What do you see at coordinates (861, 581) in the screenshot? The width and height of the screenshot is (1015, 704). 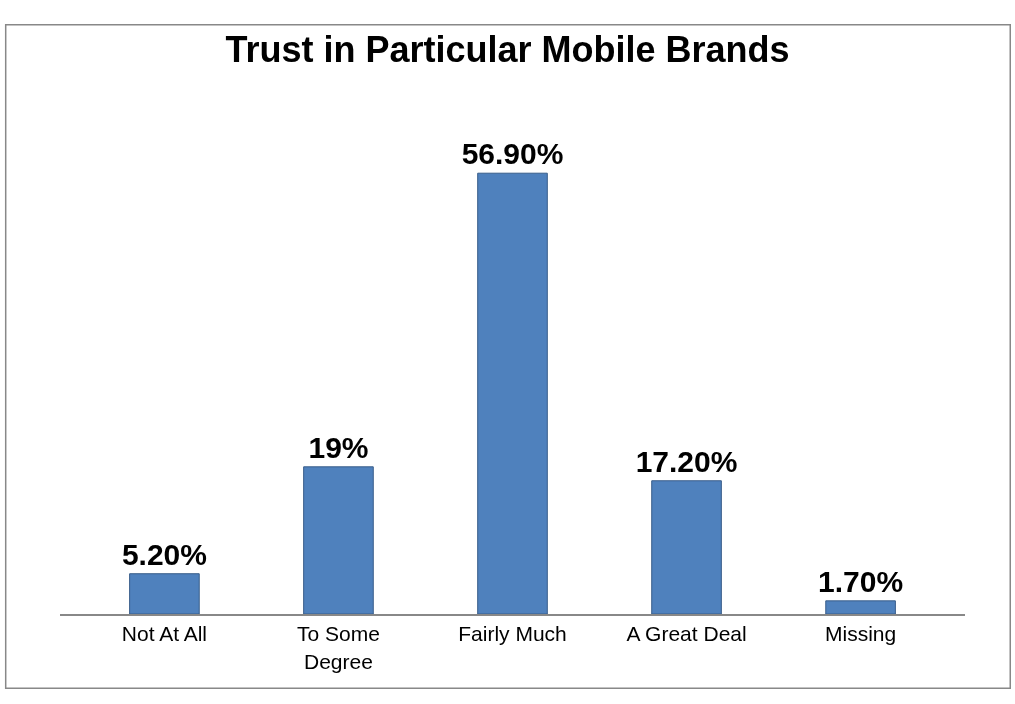 I see `data-label: 1.70%` at bounding box center [861, 581].